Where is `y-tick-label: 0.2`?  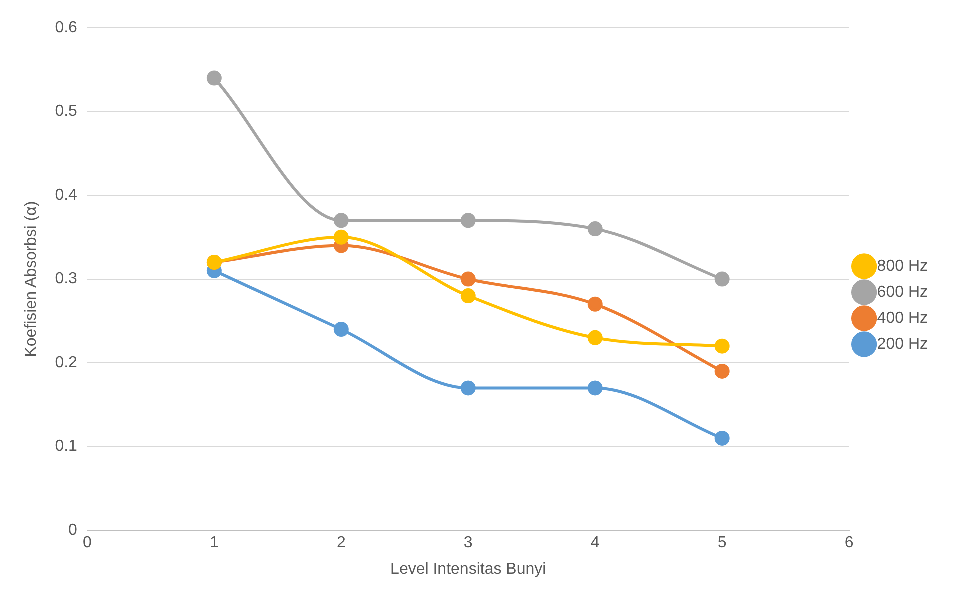
y-tick-label: 0.2 is located at coordinates (66, 363).